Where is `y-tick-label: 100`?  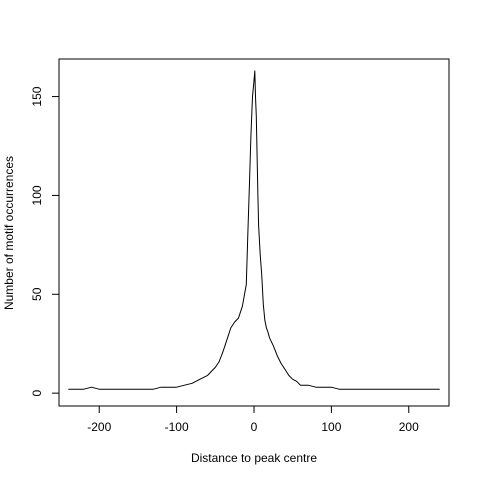 y-tick-label: 100 is located at coordinates (37, 195).